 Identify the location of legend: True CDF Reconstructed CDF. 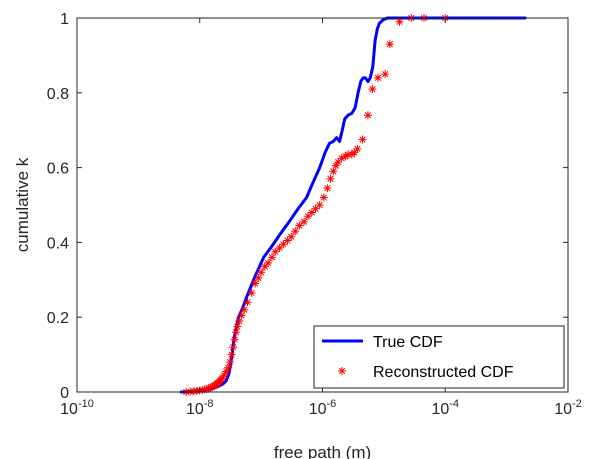
(439, 357).